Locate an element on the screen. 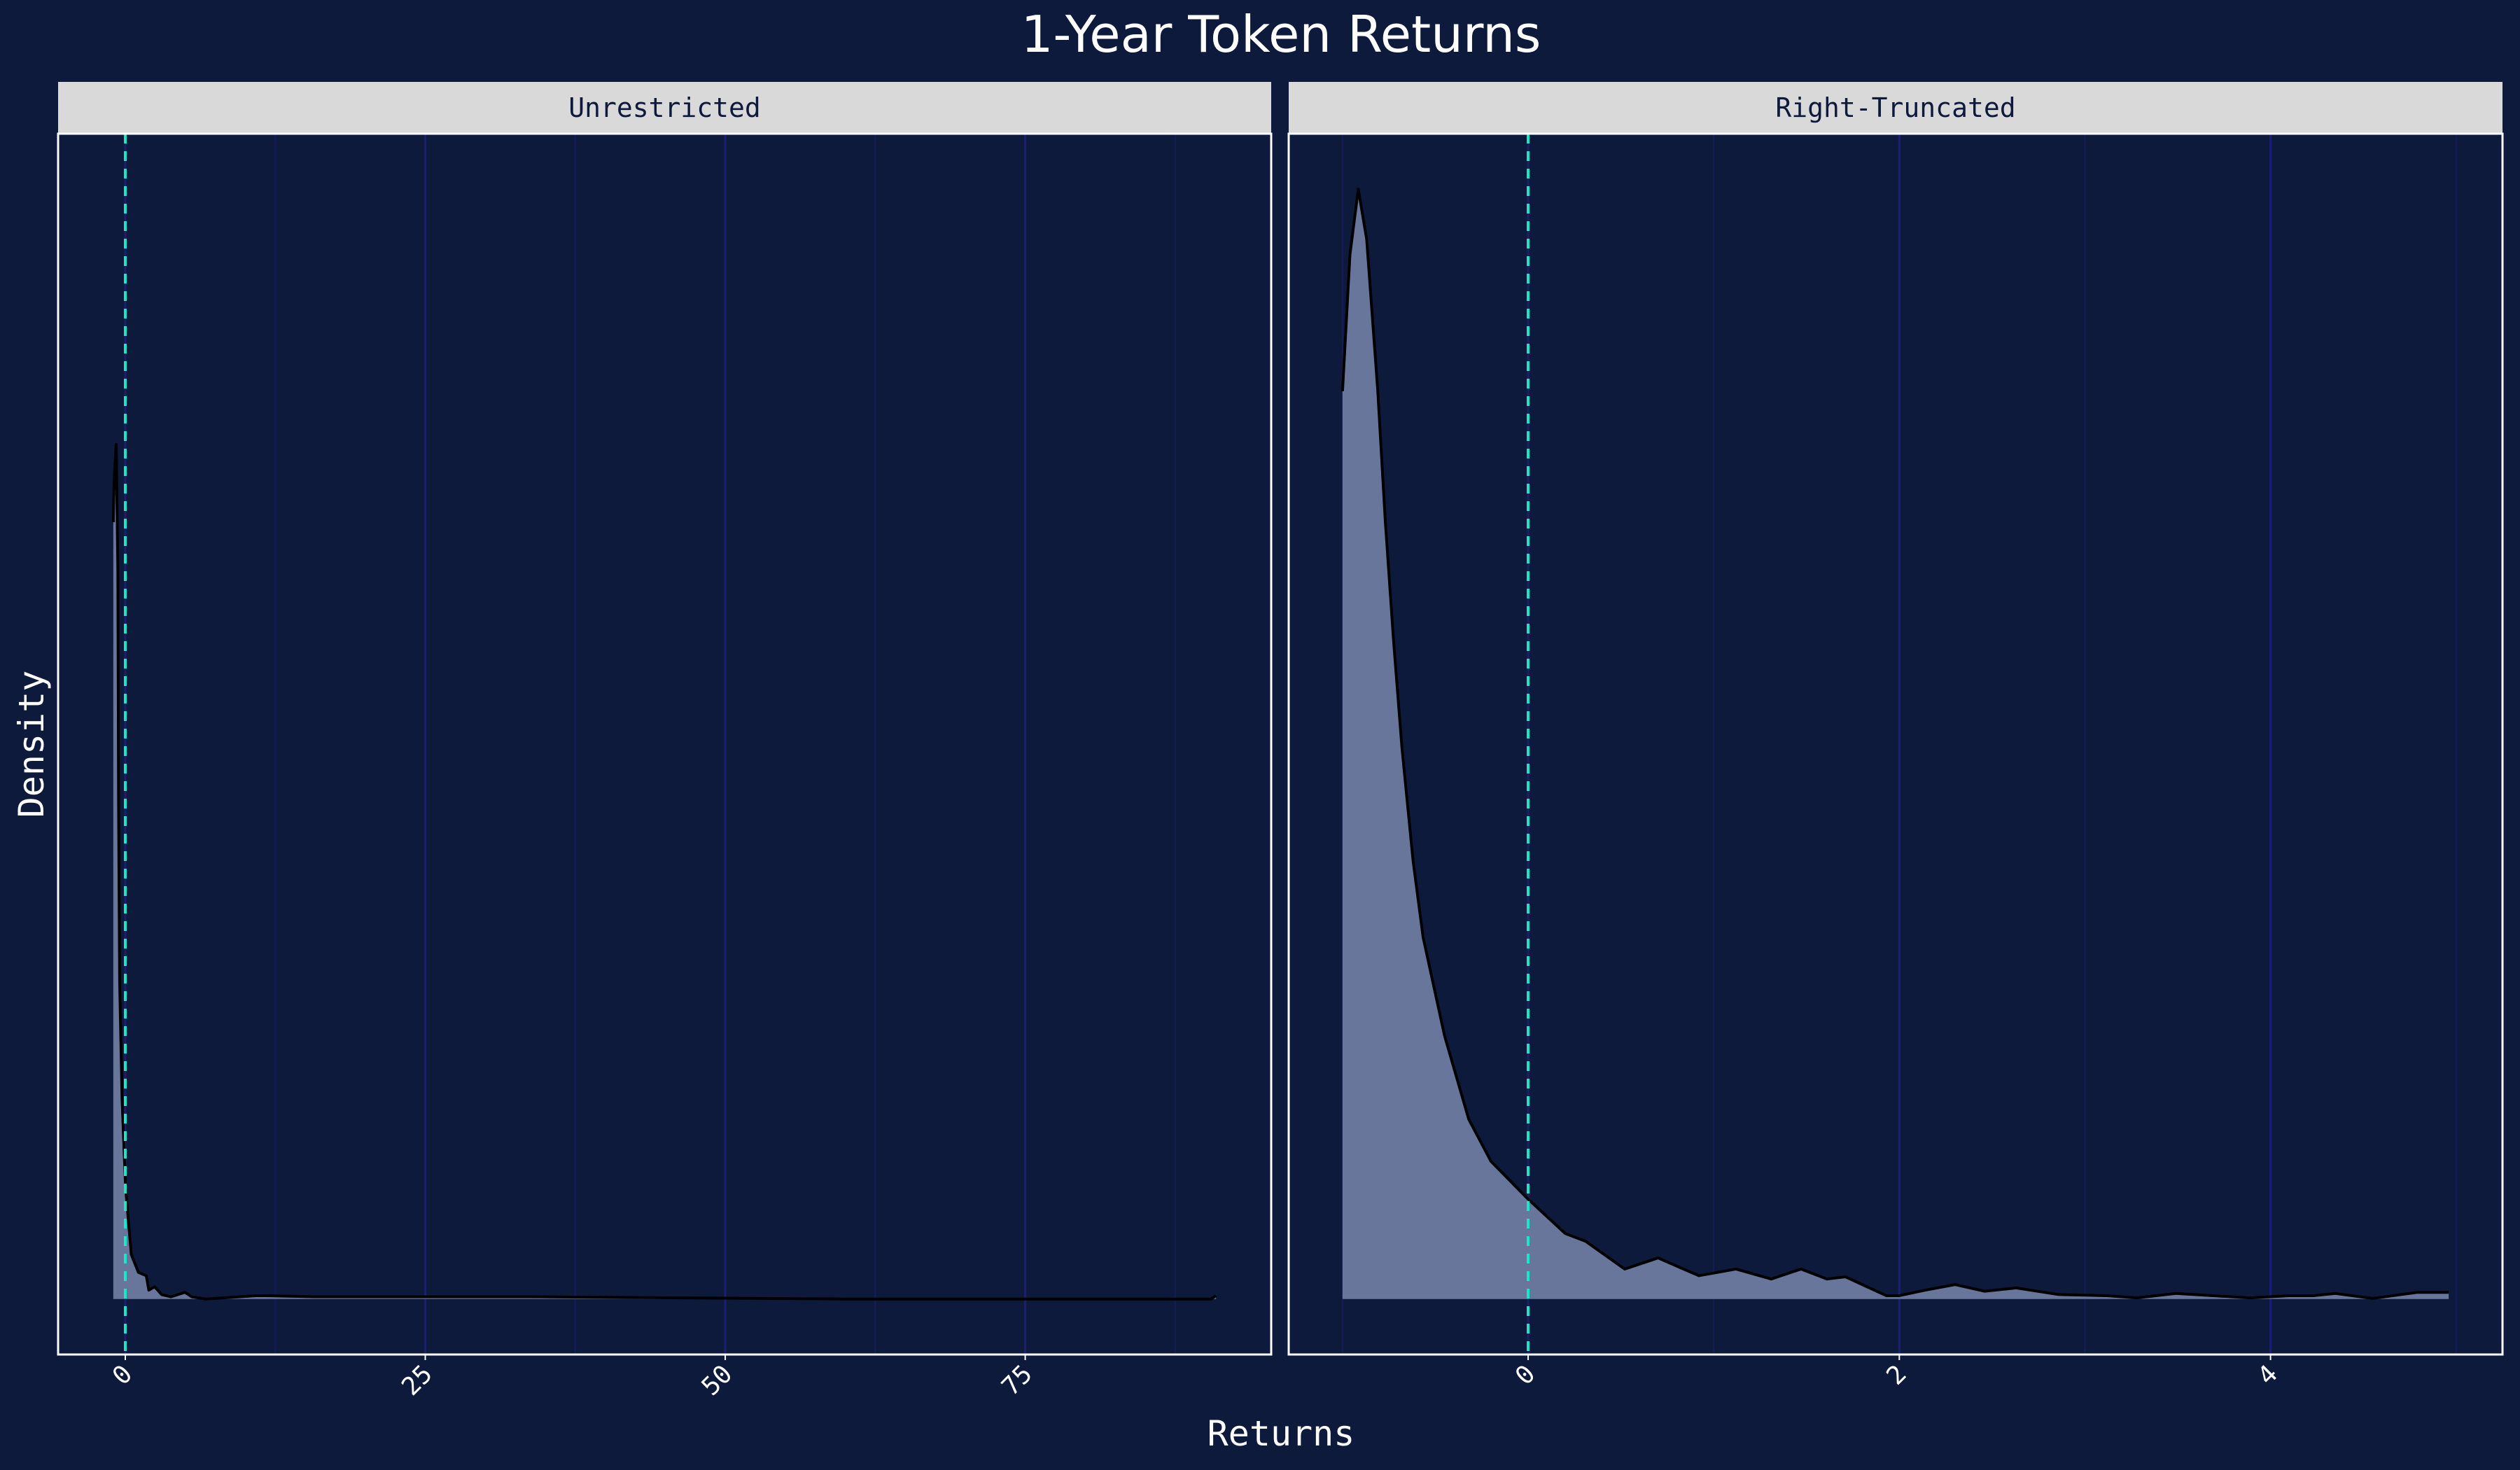  facet-strip-label: Unrestricted is located at coordinates (664, 107).